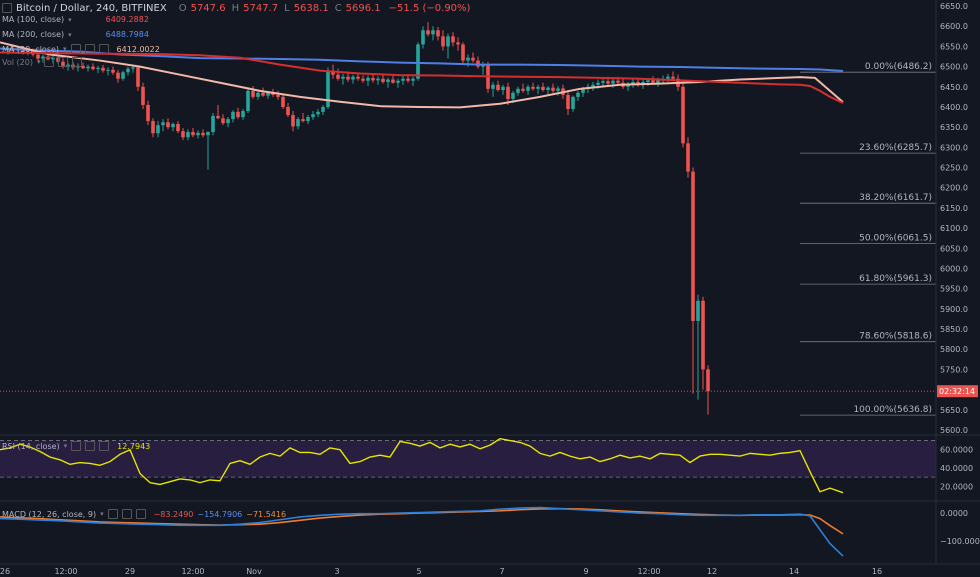 Image resolution: width=980 pixels, height=577 pixels. What do you see at coordinates (65, 571) in the screenshot?
I see `time-tick-label: 12:00` at bounding box center [65, 571].